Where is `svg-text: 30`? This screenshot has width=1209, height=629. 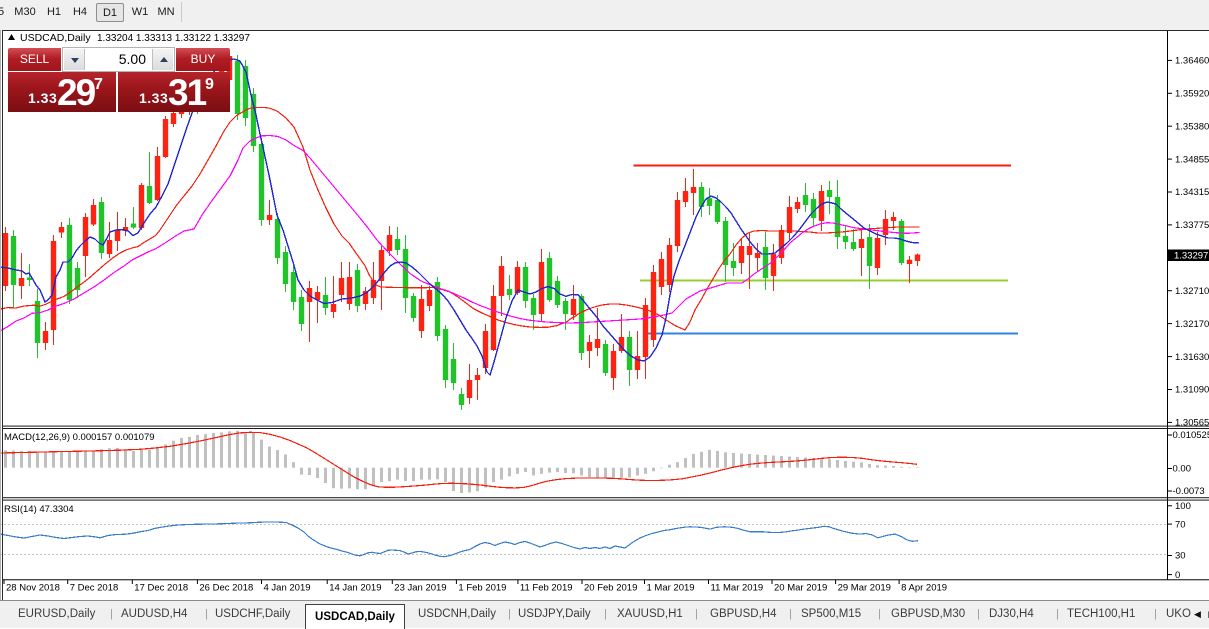 svg-text: 30 is located at coordinates (1180, 556).